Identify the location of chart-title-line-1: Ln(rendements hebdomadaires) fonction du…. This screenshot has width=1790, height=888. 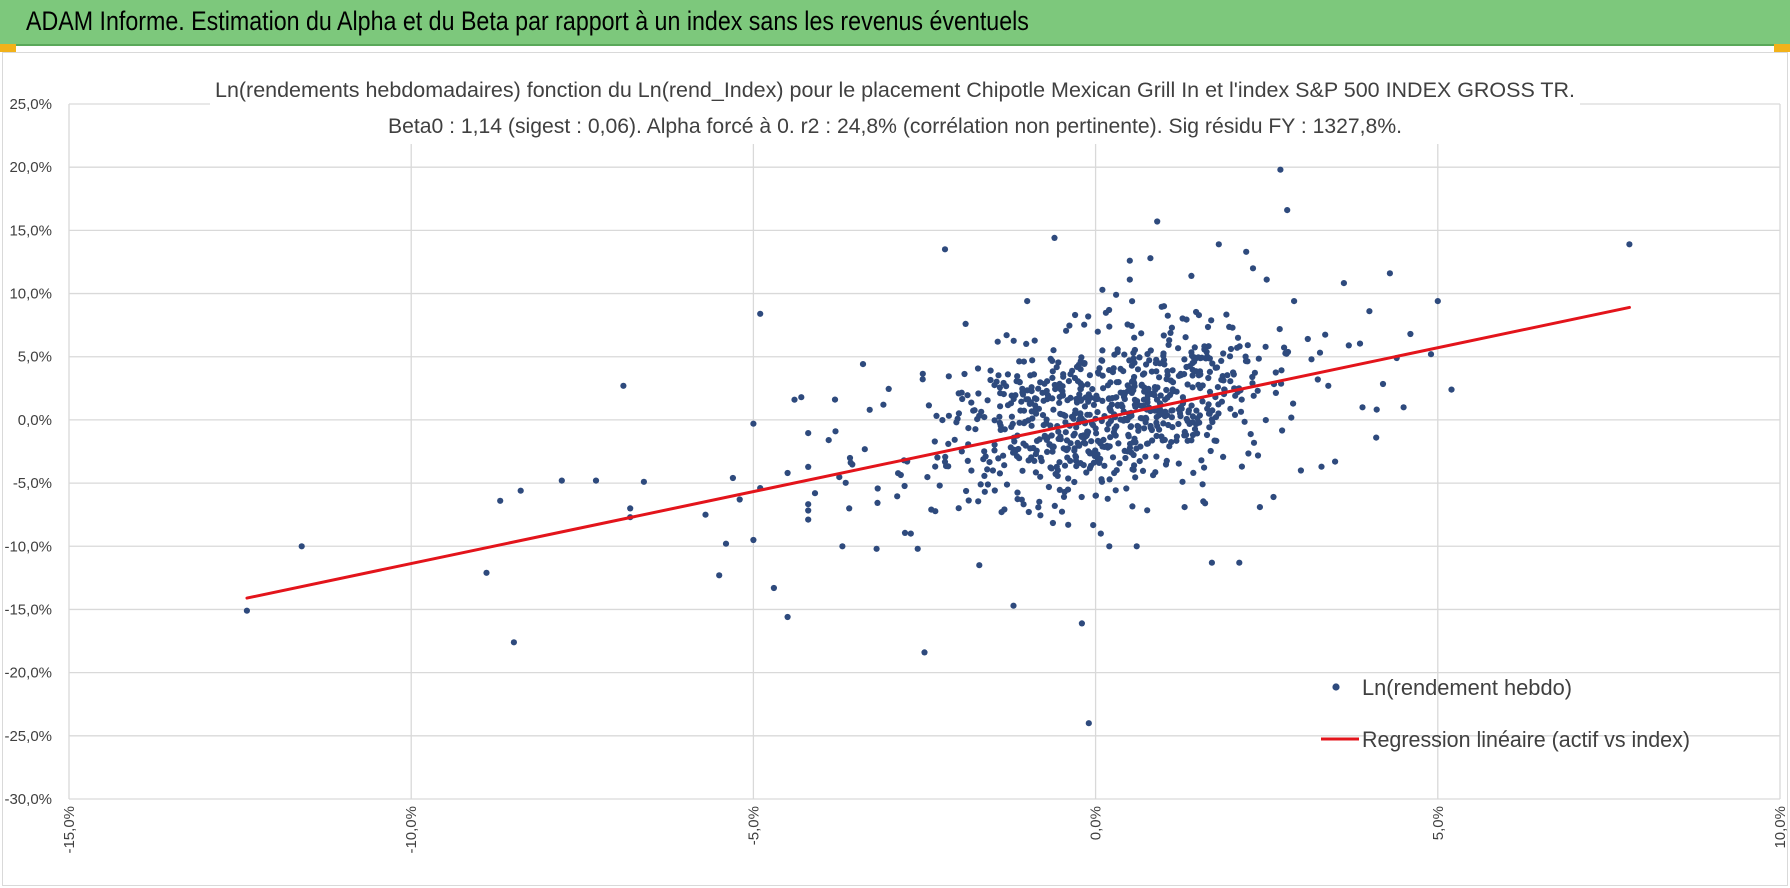
(895, 90).